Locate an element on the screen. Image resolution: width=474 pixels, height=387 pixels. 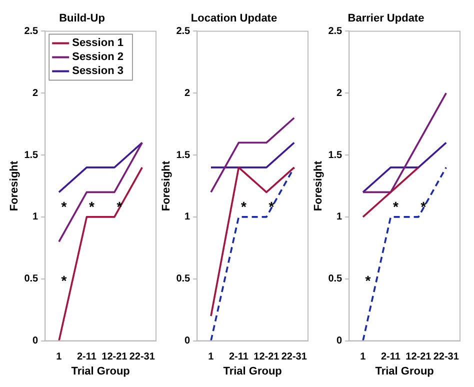
legend-label: Session 3 is located at coordinates (98, 71).